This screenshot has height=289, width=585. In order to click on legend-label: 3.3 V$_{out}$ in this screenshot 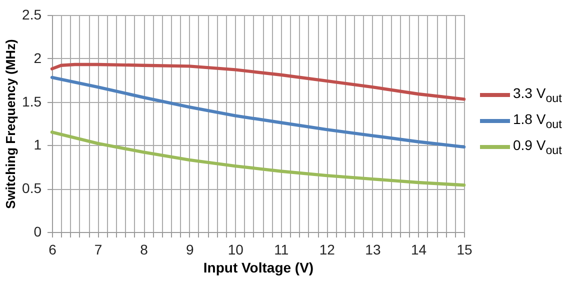, I will do `click(537, 95)`.